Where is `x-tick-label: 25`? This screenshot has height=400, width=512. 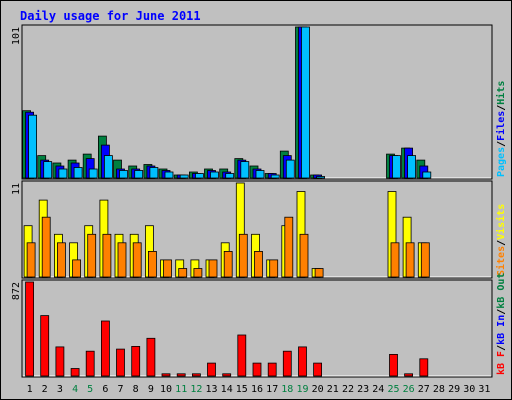
x-tick-label: 25 is located at coordinates (393, 389).